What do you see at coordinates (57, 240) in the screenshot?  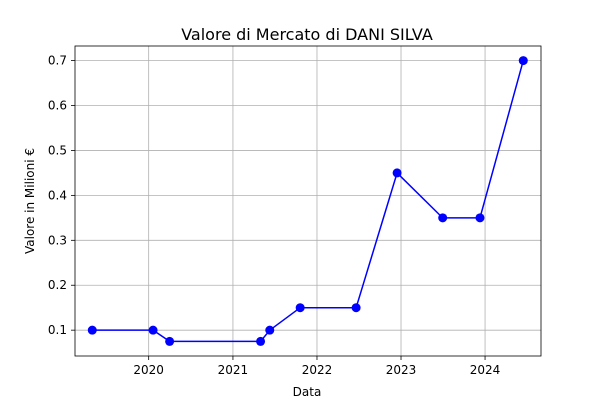 I see `y-tick-label: 0.3` at bounding box center [57, 240].